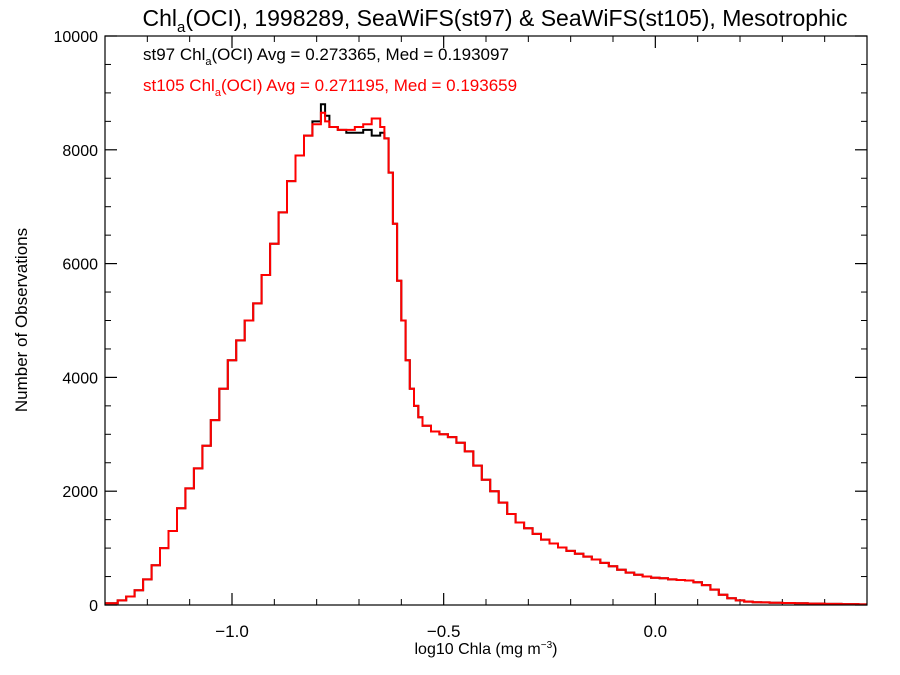 The height and width of the screenshot is (675, 900). What do you see at coordinates (232, 631) in the screenshot?
I see `x-tick-label-0: −1.0` at bounding box center [232, 631].